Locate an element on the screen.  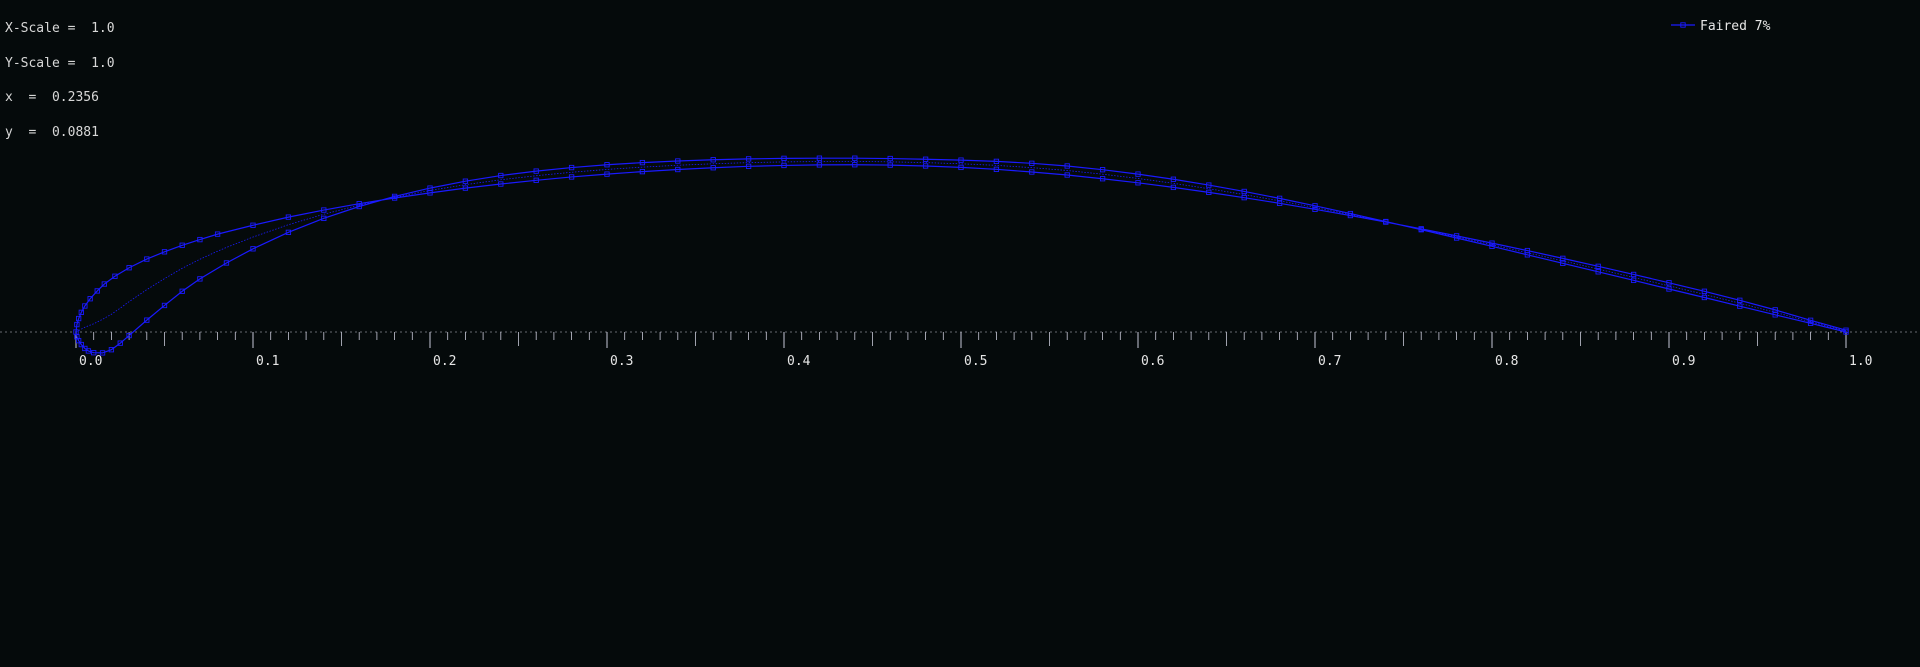
legend: Faired 7% is located at coordinates (1721, 26).